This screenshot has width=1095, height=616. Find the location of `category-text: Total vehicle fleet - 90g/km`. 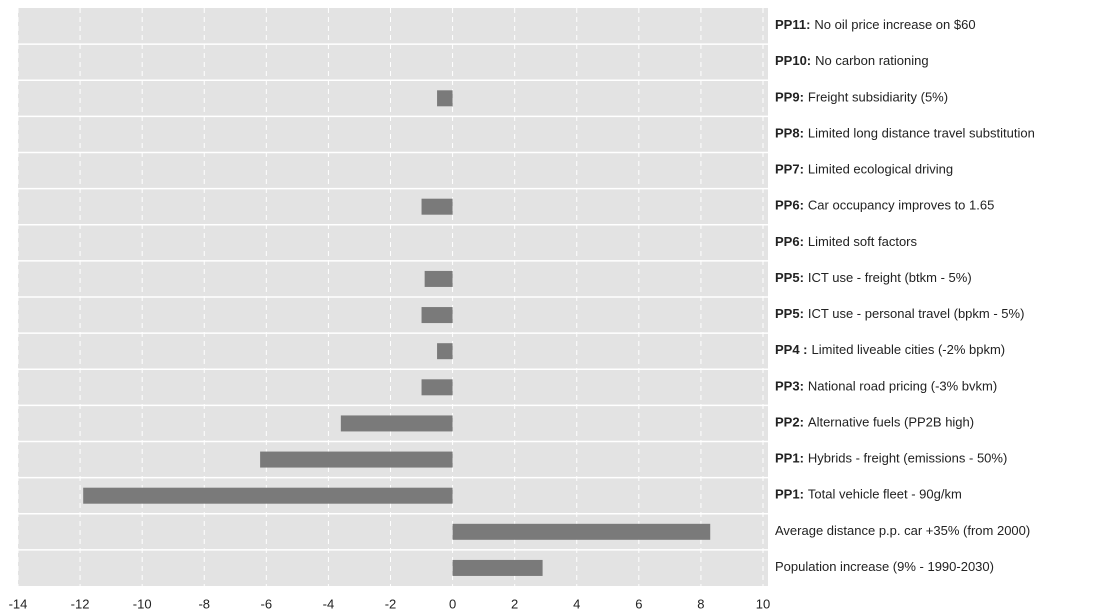

category-text: Total vehicle fleet - 90g/km is located at coordinates (885, 494).